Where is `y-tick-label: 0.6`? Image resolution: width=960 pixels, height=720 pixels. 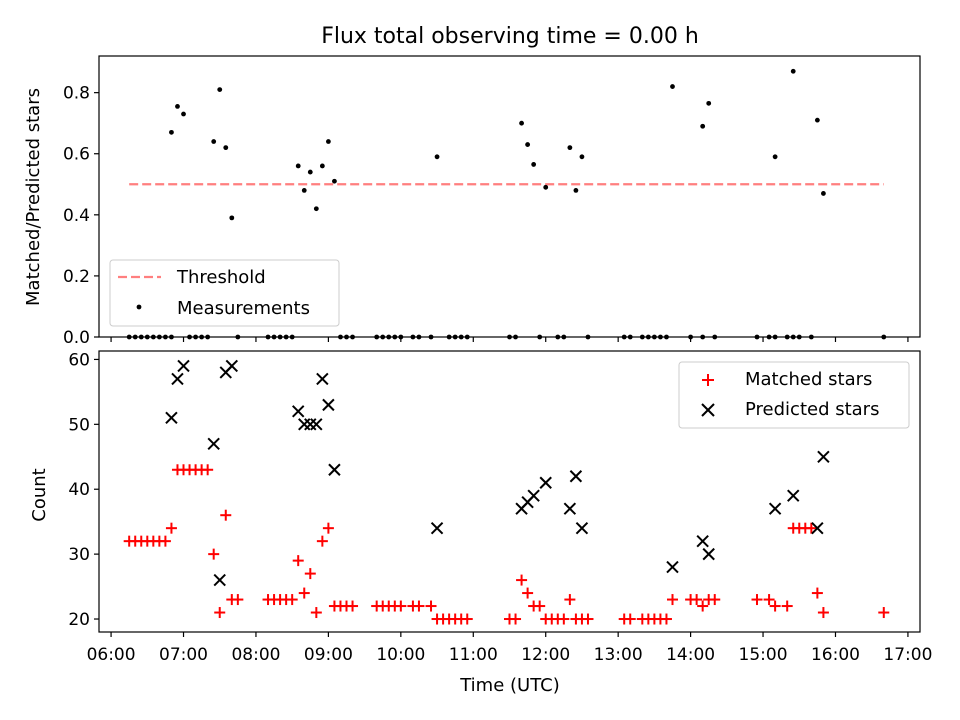 y-tick-label: 0.6 is located at coordinates (76, 155).